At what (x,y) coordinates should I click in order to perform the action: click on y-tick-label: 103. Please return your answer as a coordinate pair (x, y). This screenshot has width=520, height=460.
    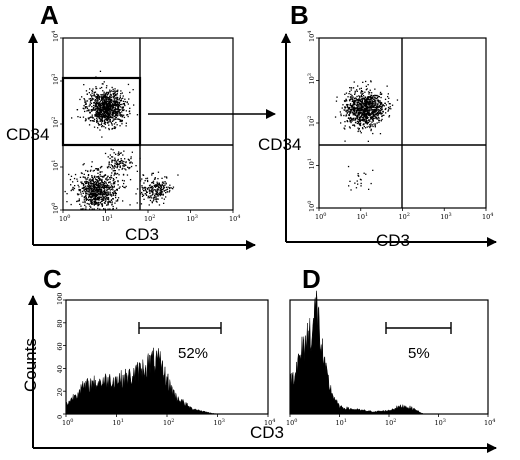
    Looking at the image, I should click on (55, 79).